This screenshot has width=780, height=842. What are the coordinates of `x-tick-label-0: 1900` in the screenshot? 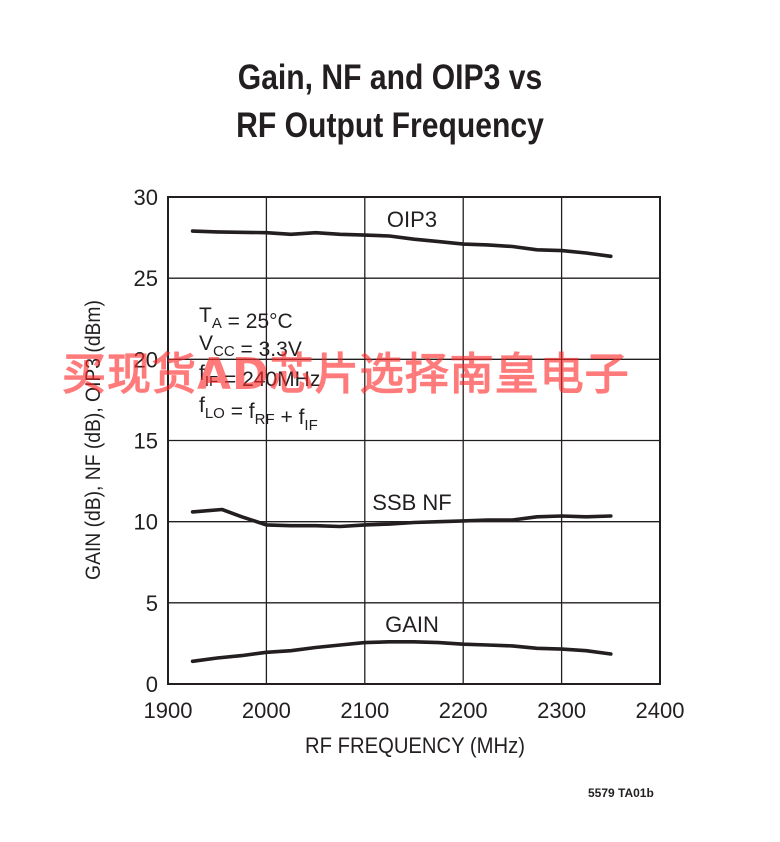 It's located at (168, 710).